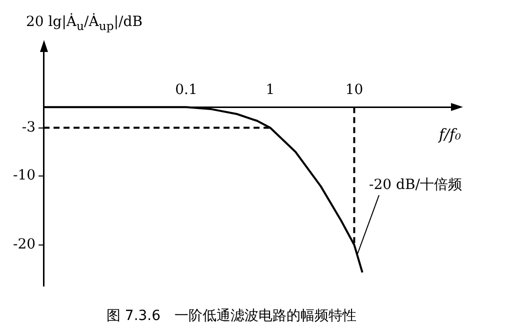 The width and height of the screenshot is (513, 335). I want to click on y-tick-label: -20, so click(24, 244).